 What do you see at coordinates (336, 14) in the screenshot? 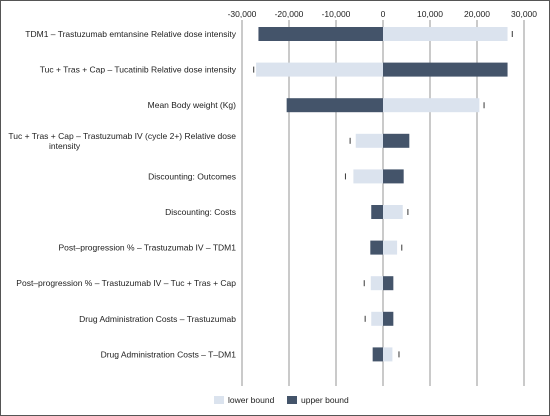
I see `x-tick-label: -10,000` at bounding box center [336, 14].